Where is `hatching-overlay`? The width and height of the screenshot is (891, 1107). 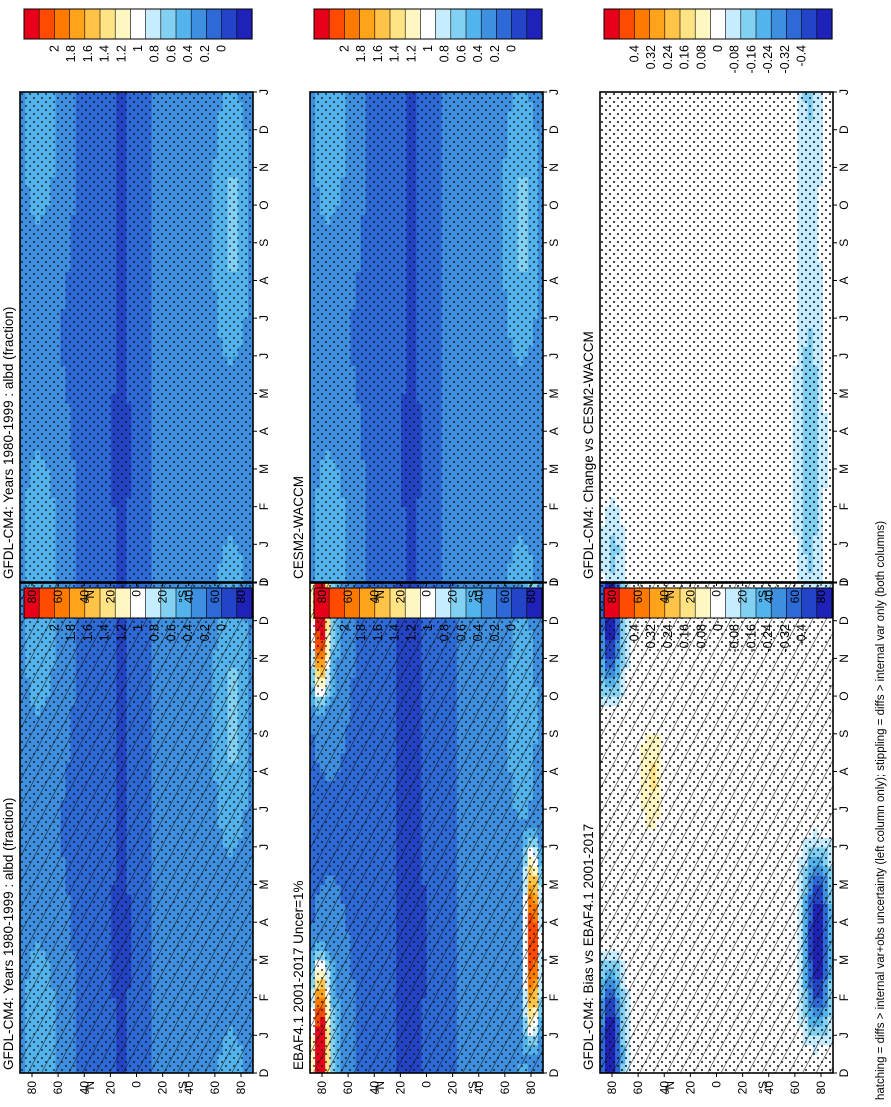
hatching-overlay is located at coordinates (136, 828).